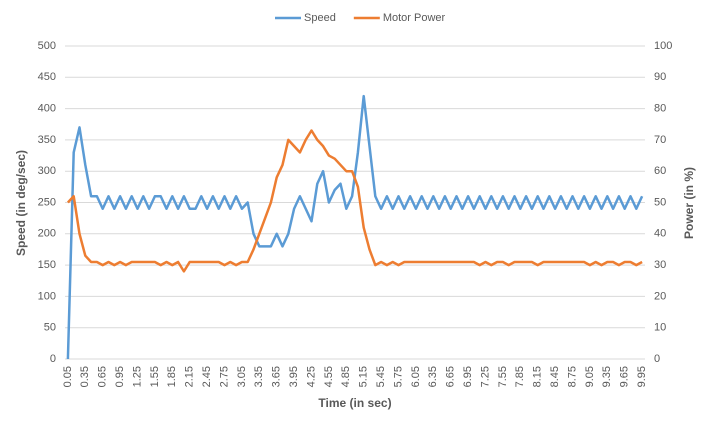 Image resolution: width=710 pixels, height=427 pixels. Describe the element at coordinates (320, 18) in the screenshot. I see `legend-label: Speed` at that location.